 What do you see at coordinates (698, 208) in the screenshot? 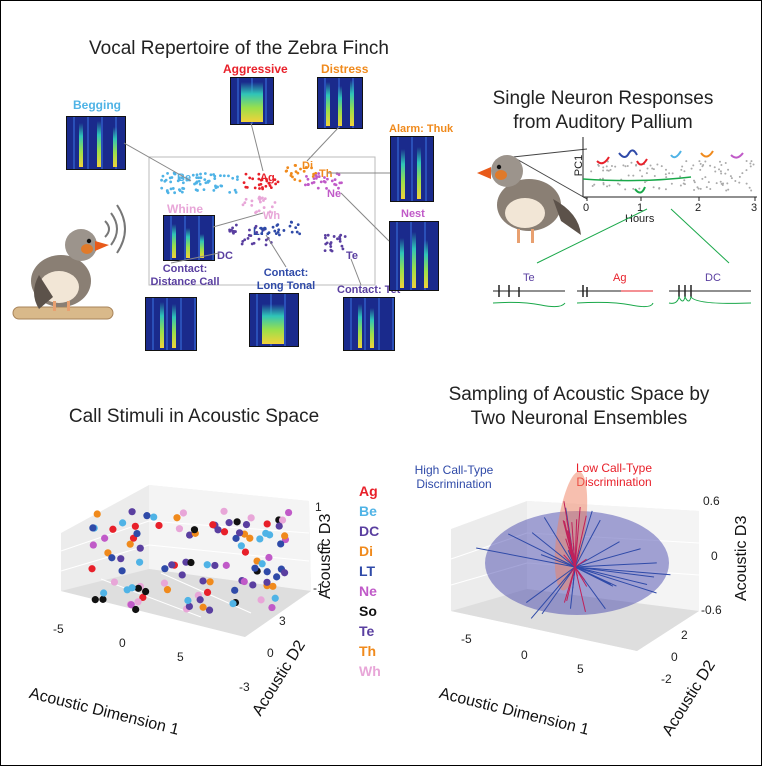
I see `pc1-xtick-2: 2` at bounding box center [698, 208].